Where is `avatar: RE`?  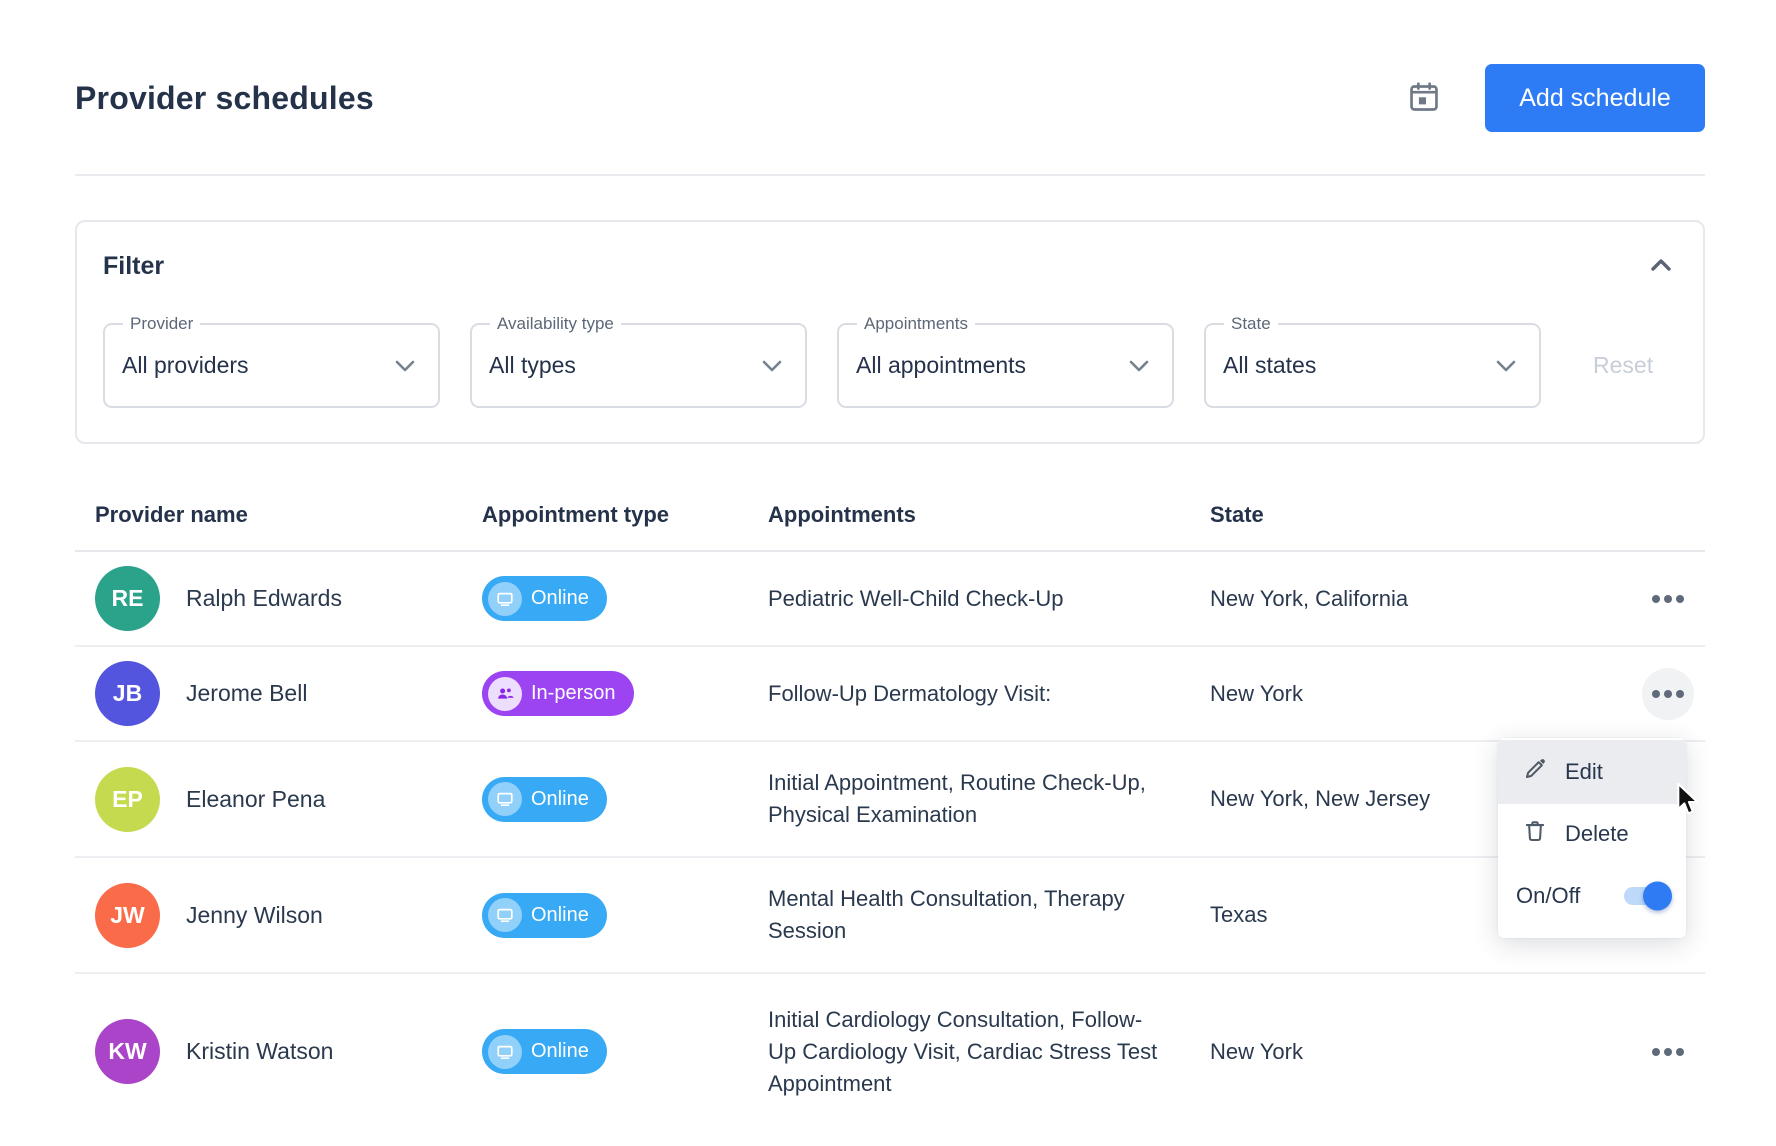
avatar: RE is located at coordinates (127, 598).